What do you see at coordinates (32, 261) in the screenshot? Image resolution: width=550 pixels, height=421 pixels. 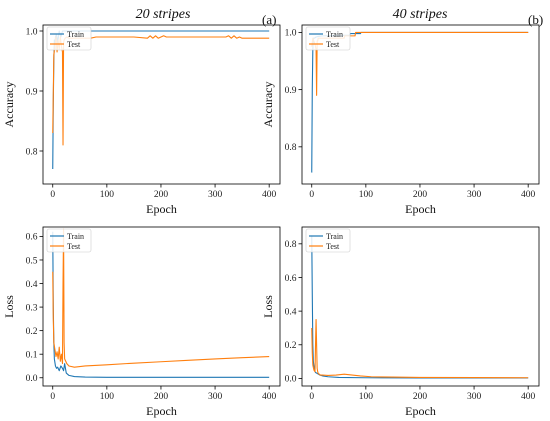 I see `y-tick-label: 0.5` at bounding box center [32, 261].